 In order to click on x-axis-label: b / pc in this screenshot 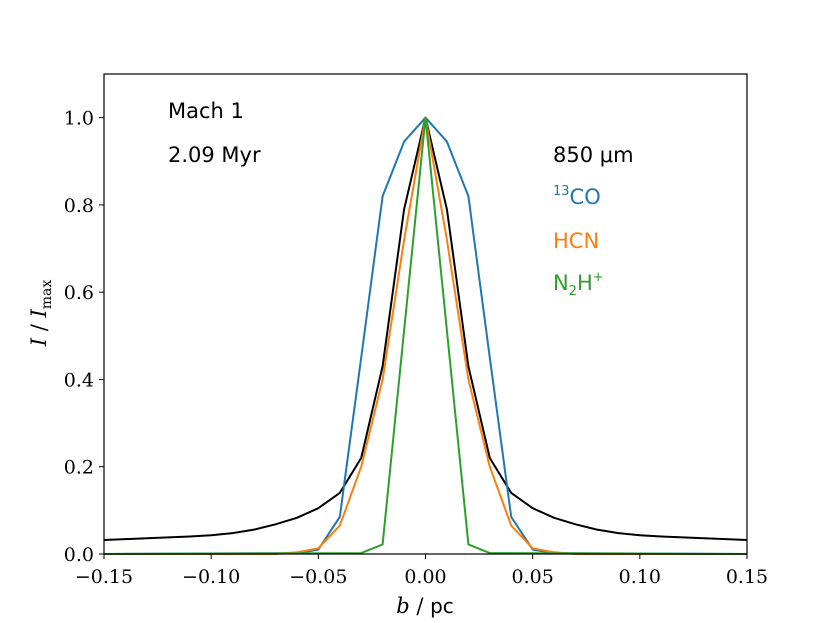, I will do `click(425, 606)`.